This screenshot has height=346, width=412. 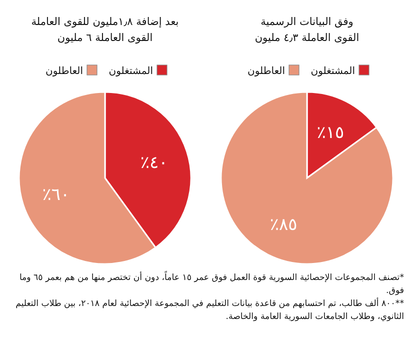 I want to click on data-label: ٪١٥, so click(x=330, y=133).